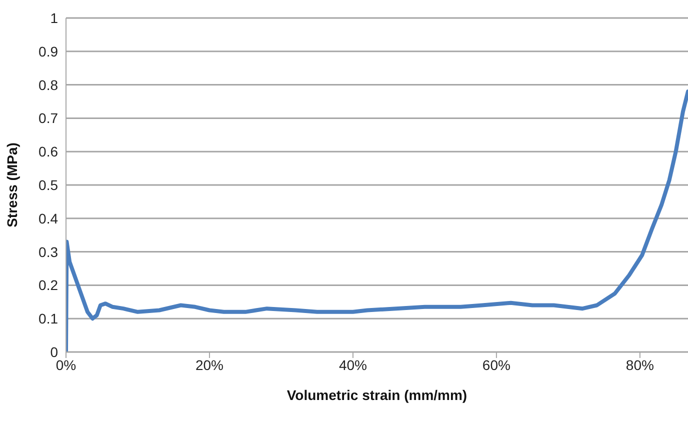  What do you see at coordinates (48, 218) in the screenshot?
I see `y-tick-label: 0.4` at bounding box center [48, 218].